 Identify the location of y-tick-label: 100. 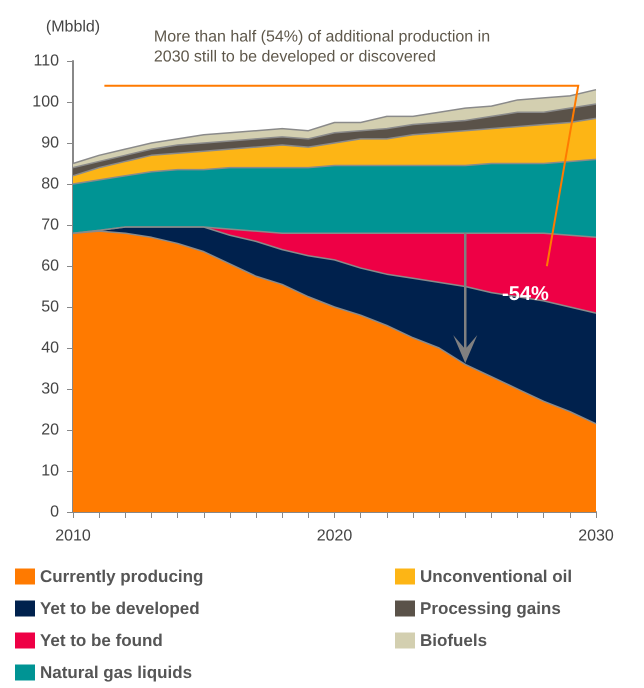
(46, 102).